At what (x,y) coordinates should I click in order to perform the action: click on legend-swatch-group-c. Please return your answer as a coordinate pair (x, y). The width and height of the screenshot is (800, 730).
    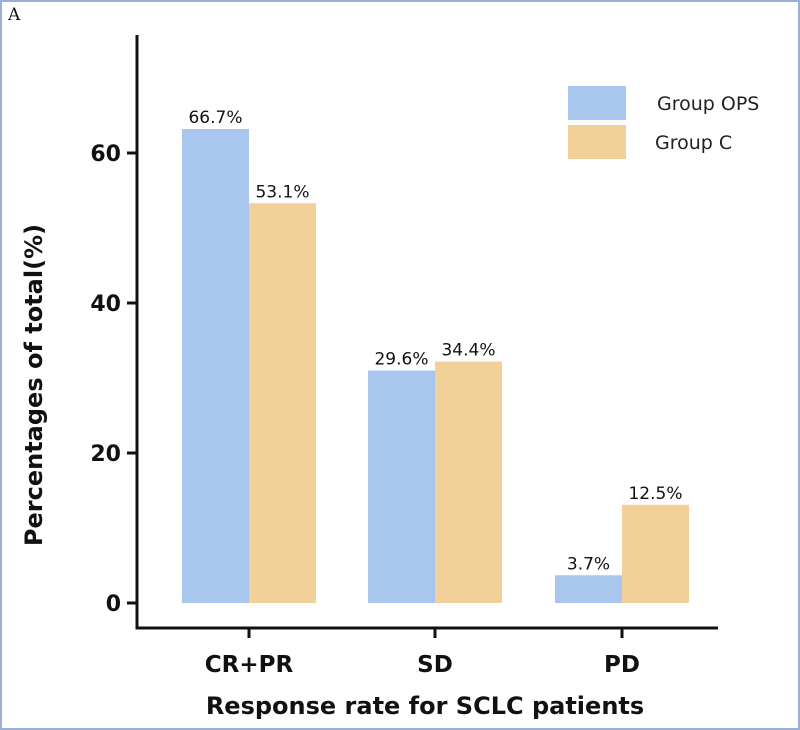
    Looking at the image, I should click on (597, 142).